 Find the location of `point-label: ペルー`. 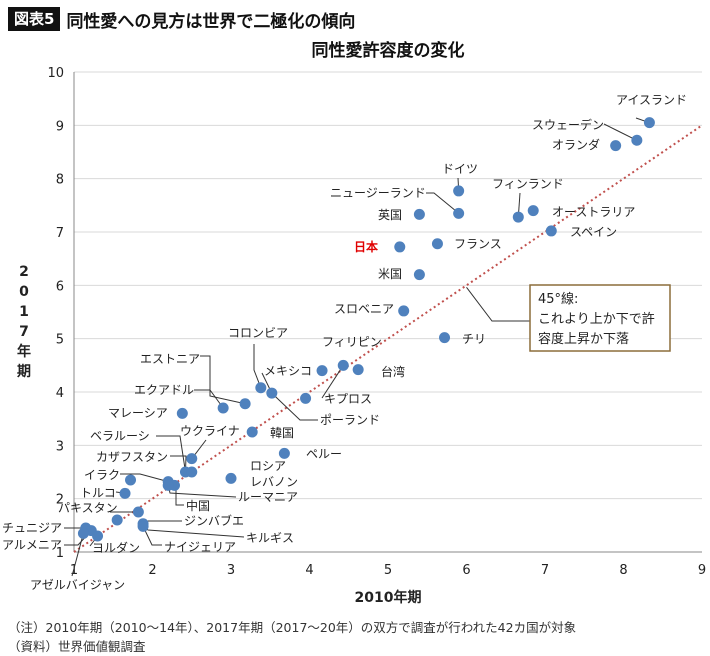

point-label: ペルー is located at coordinates (324, 454).